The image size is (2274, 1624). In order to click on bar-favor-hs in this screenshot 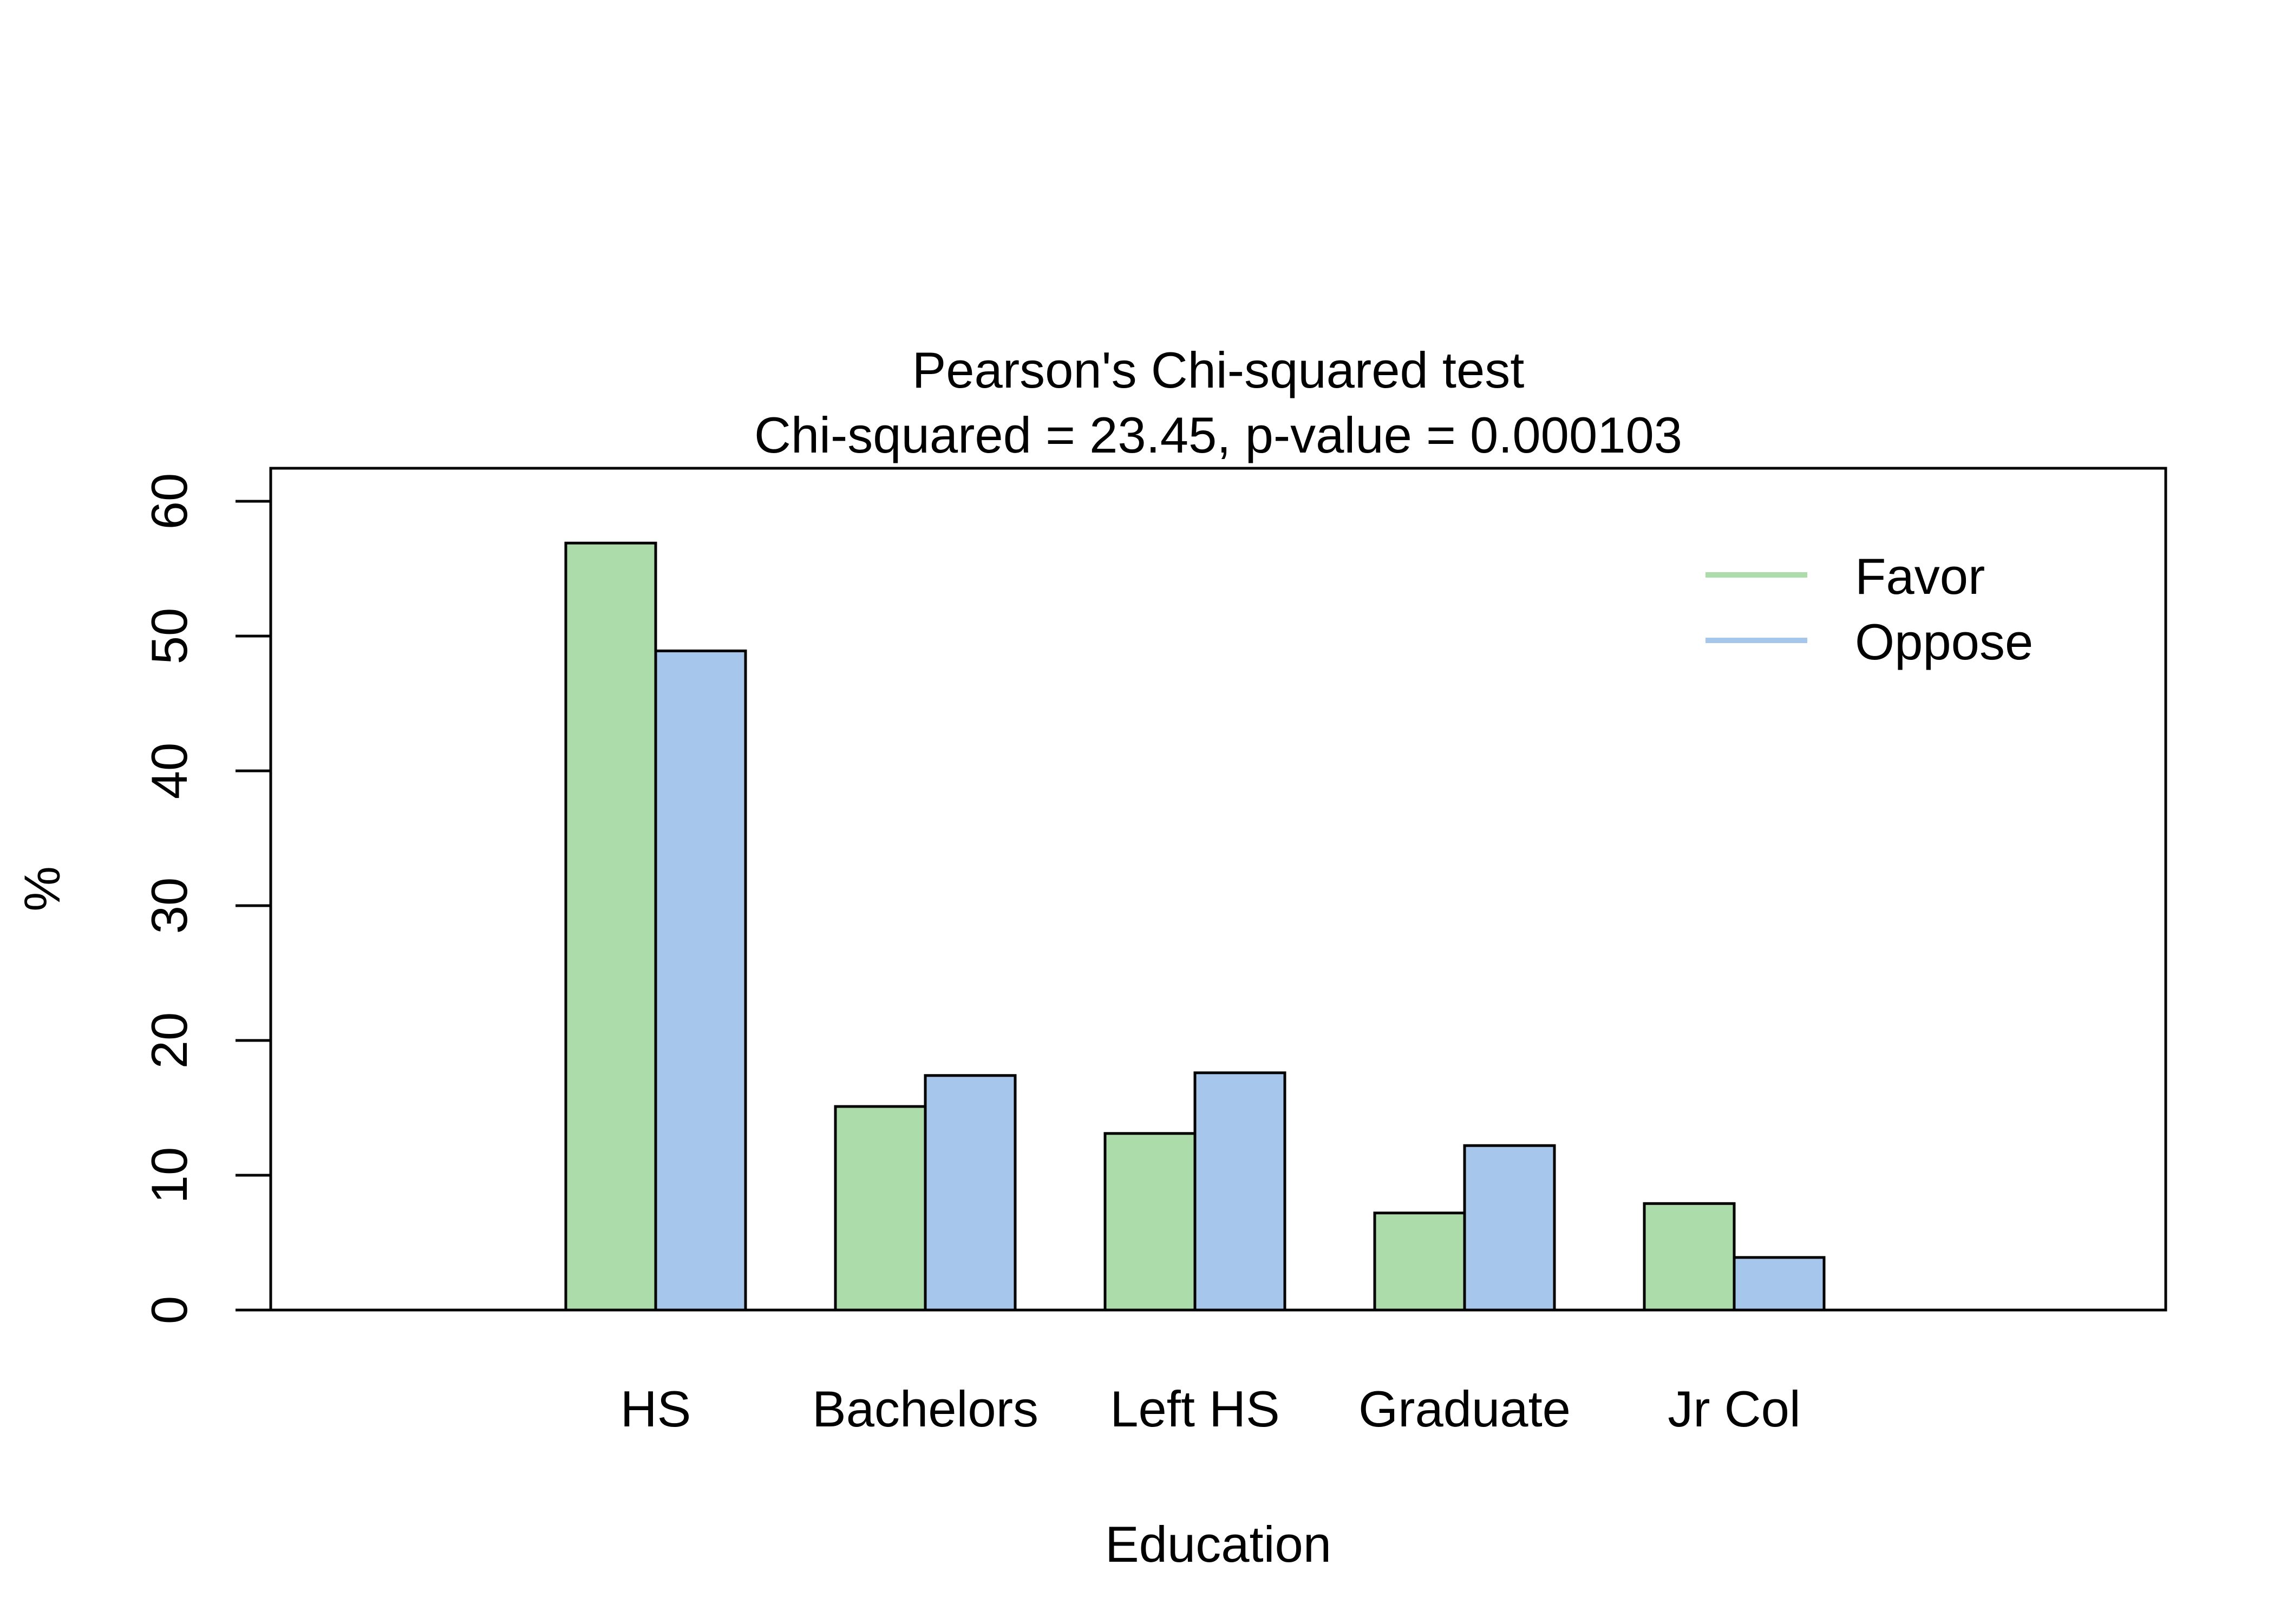, I will do `click(610, 926)`.